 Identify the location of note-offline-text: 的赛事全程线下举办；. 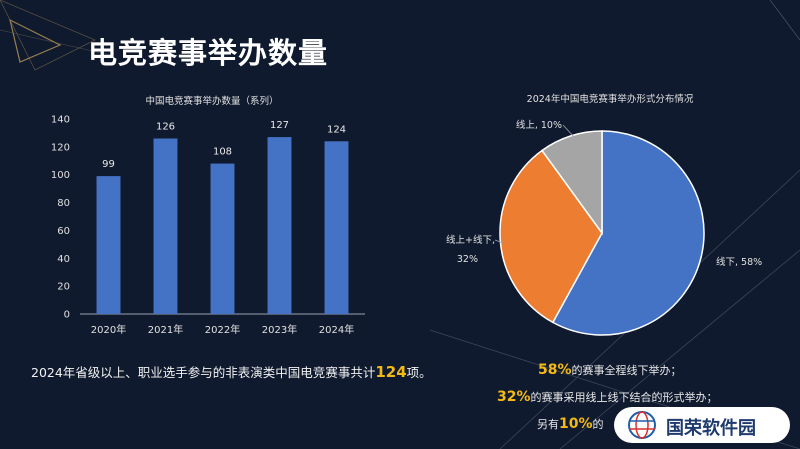
(626, 370).